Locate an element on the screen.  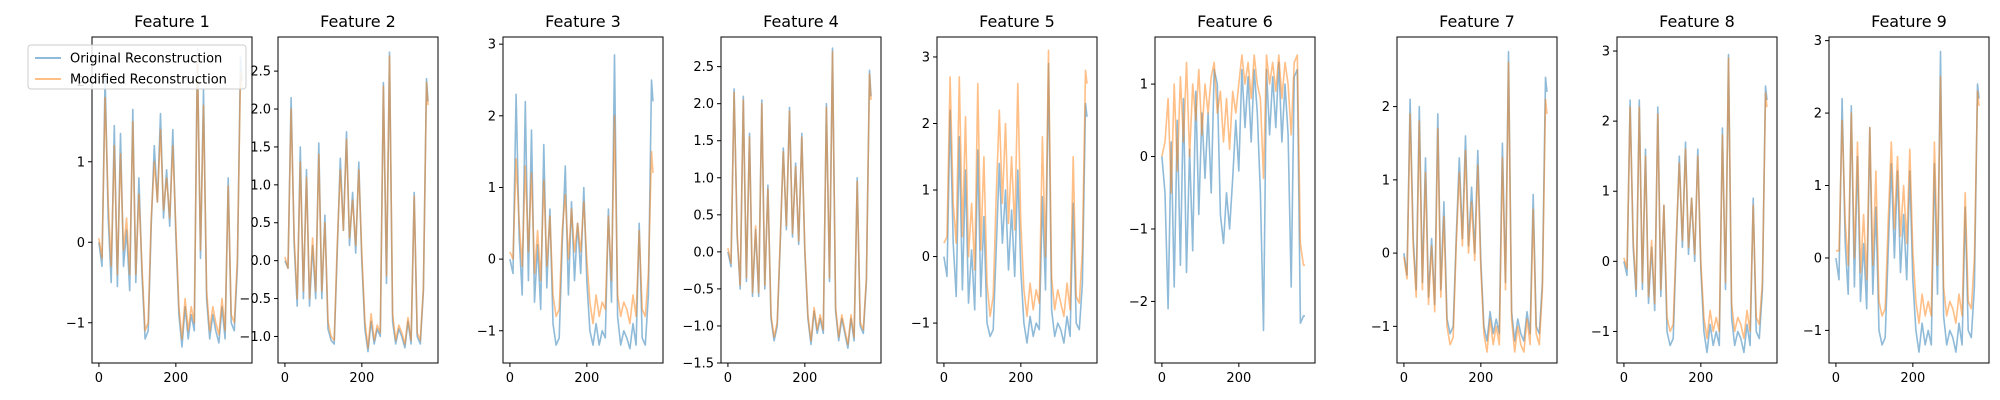
legend-box is located at coordinates (137, 67).